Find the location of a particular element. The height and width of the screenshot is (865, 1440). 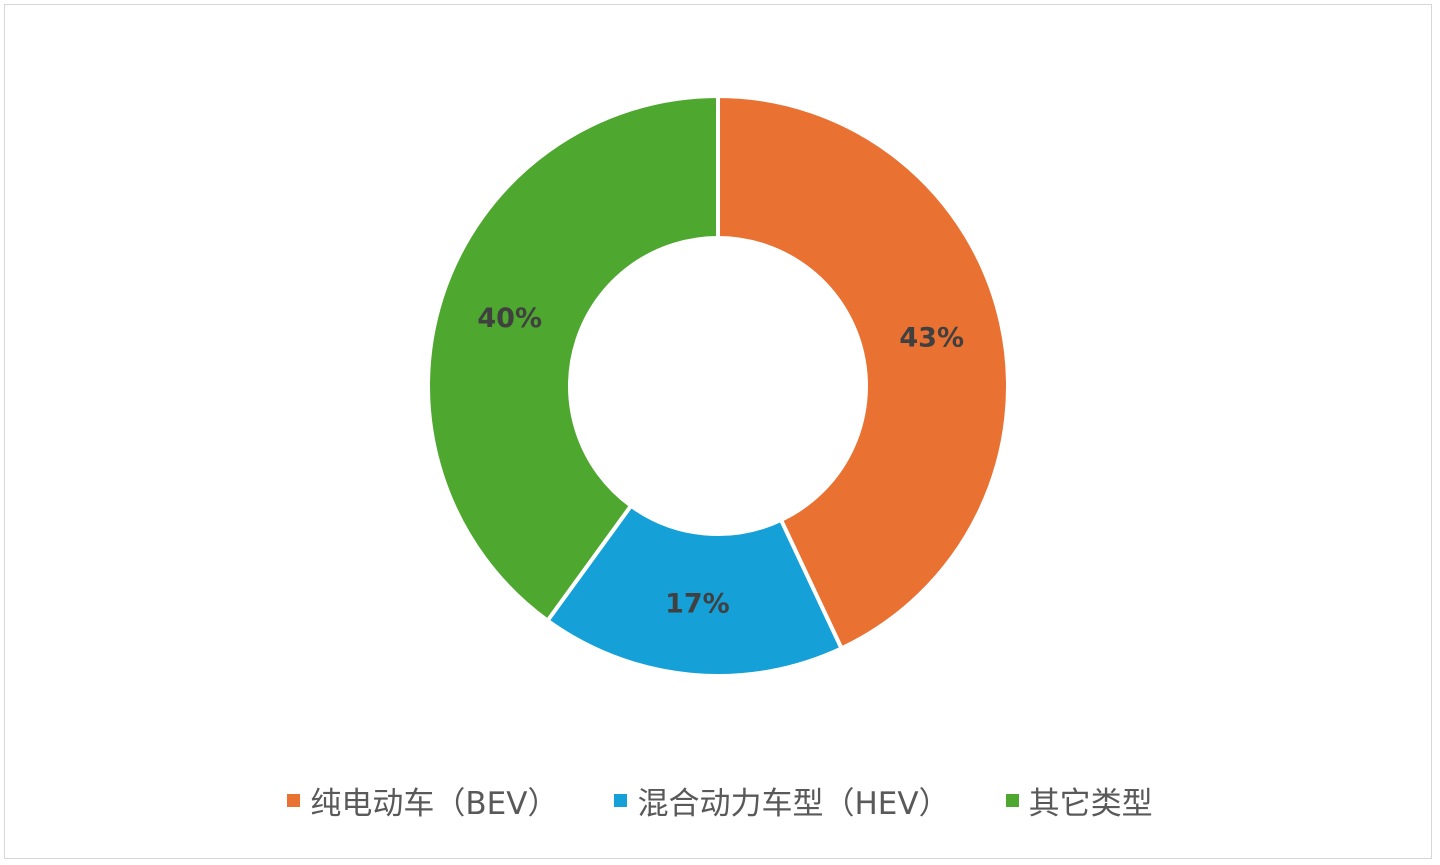

legend-label-other: 其它类型 is located at coordinates (1090, 803).